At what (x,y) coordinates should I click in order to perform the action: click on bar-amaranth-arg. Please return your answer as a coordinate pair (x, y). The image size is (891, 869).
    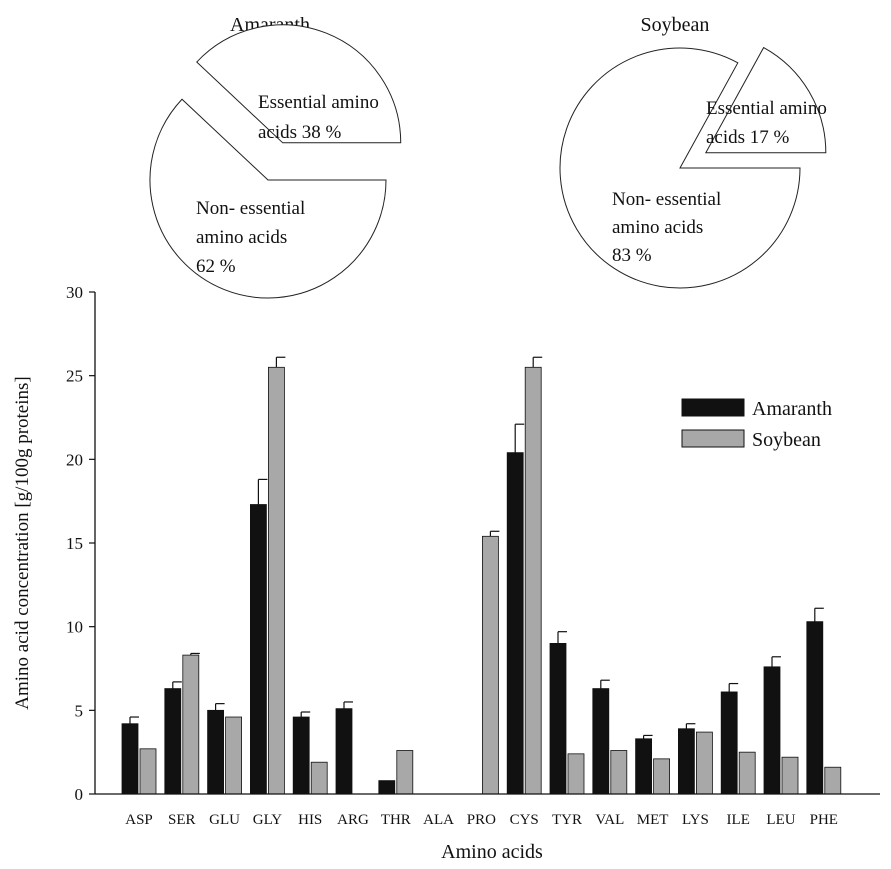
    Looking at the image, I should click on (344, 751).